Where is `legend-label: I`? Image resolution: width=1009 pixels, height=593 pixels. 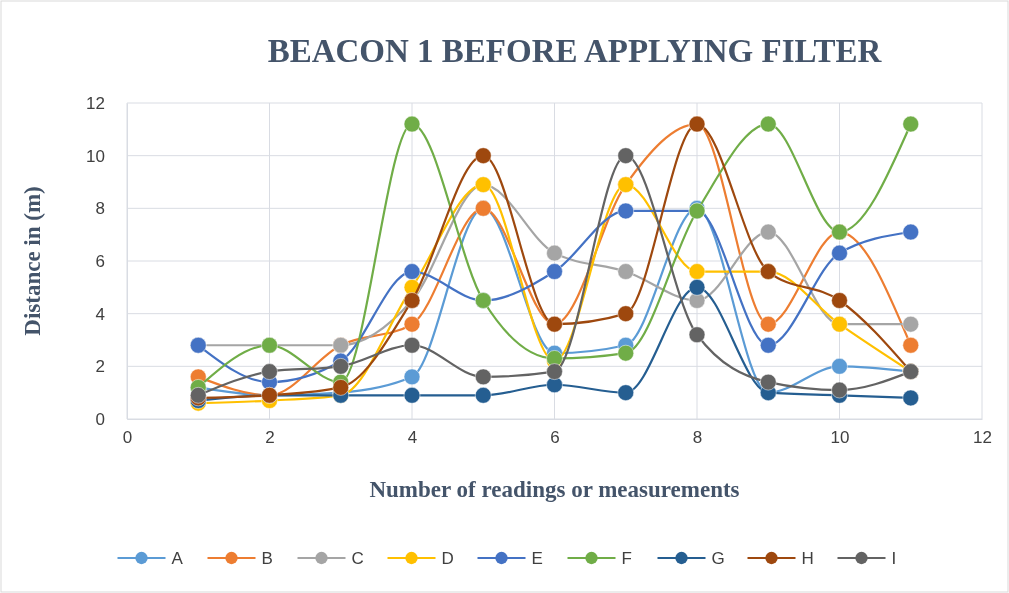
legend-label: I is located at coordinates (894, 558).